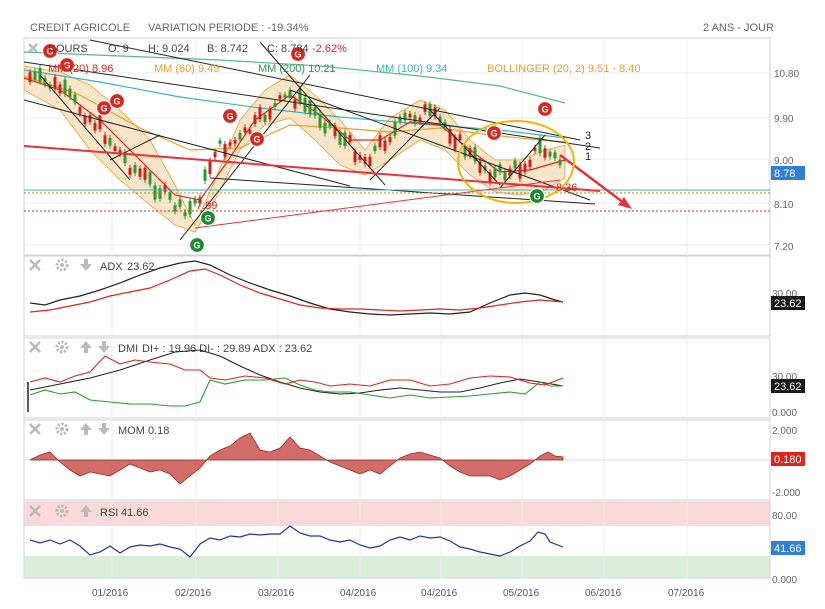  I want to click on adx-badge-value: 23.62, so click(788, 304).